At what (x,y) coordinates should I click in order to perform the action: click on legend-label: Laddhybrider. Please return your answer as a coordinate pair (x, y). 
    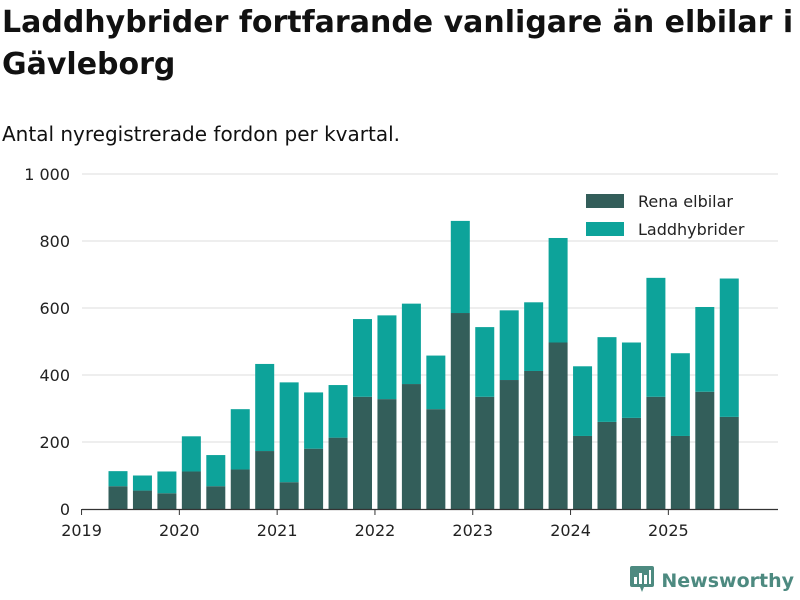
    Looking at the image, I should click on (691, 229).